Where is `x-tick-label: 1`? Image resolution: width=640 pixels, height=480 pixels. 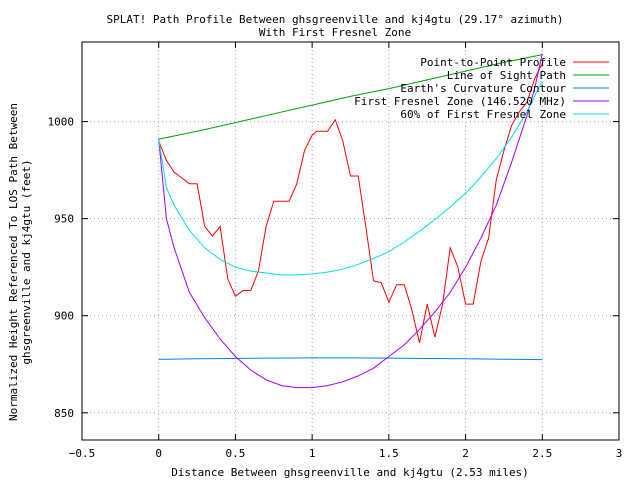
x-tick-label: 1 is located at coordinates (312, 453).